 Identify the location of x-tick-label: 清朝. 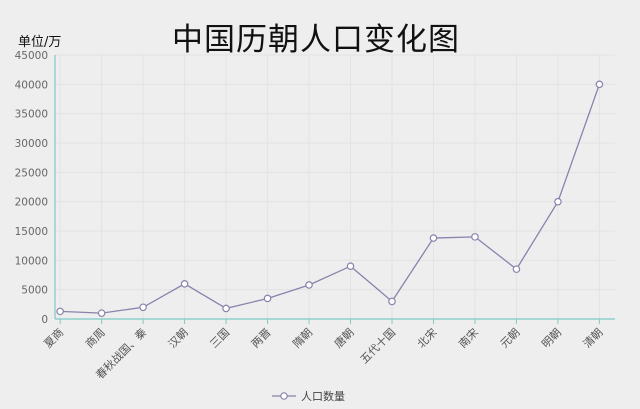
(593, 338).